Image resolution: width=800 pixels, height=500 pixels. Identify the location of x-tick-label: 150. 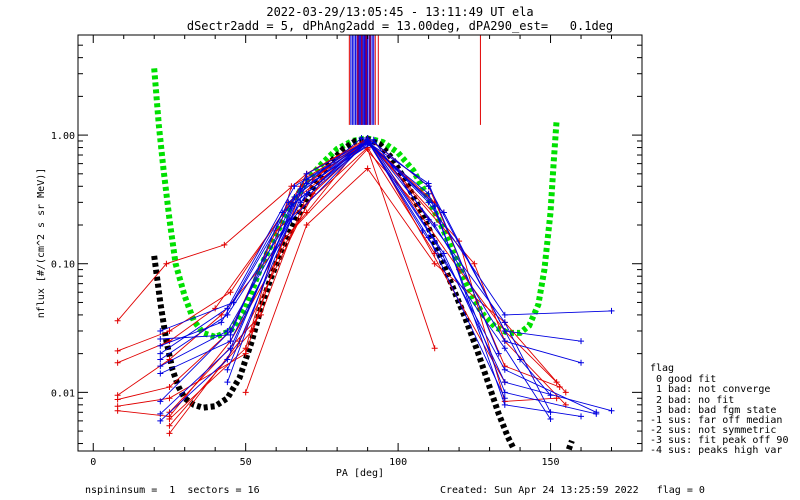
(551, 462).